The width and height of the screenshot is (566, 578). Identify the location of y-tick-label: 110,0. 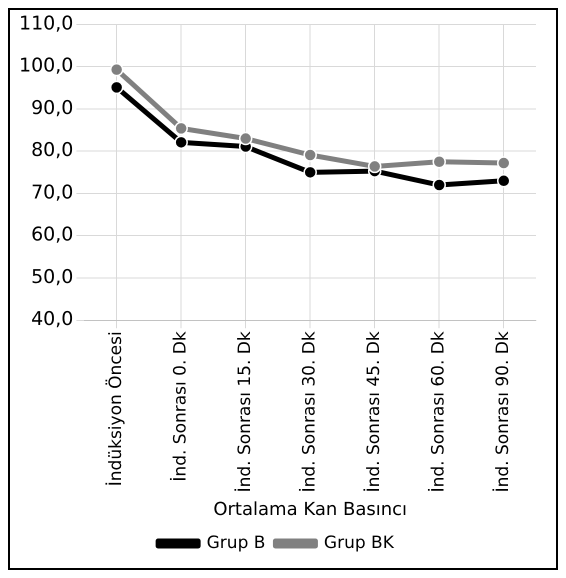
(46, 23).